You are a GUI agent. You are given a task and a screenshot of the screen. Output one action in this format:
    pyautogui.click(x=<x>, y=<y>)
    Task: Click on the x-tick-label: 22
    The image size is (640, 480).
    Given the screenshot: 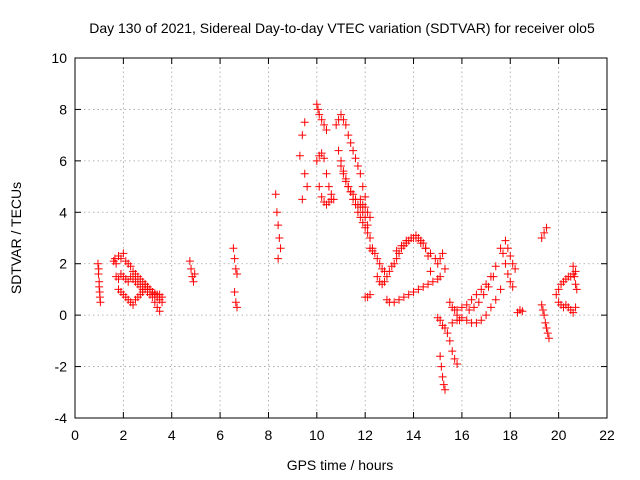 What is the action you would take?
    pyautogui.click(x=607, y=435)
    